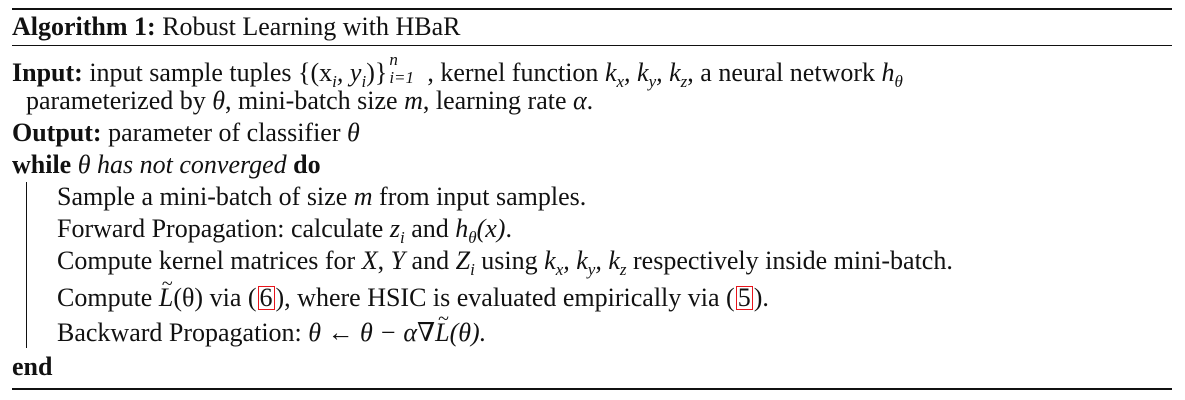 The width and height of the screenshot is (1185, 400). Describe the element at coordinates (42, 164) in the screenshot. I see `while-keyword: while` at that location.